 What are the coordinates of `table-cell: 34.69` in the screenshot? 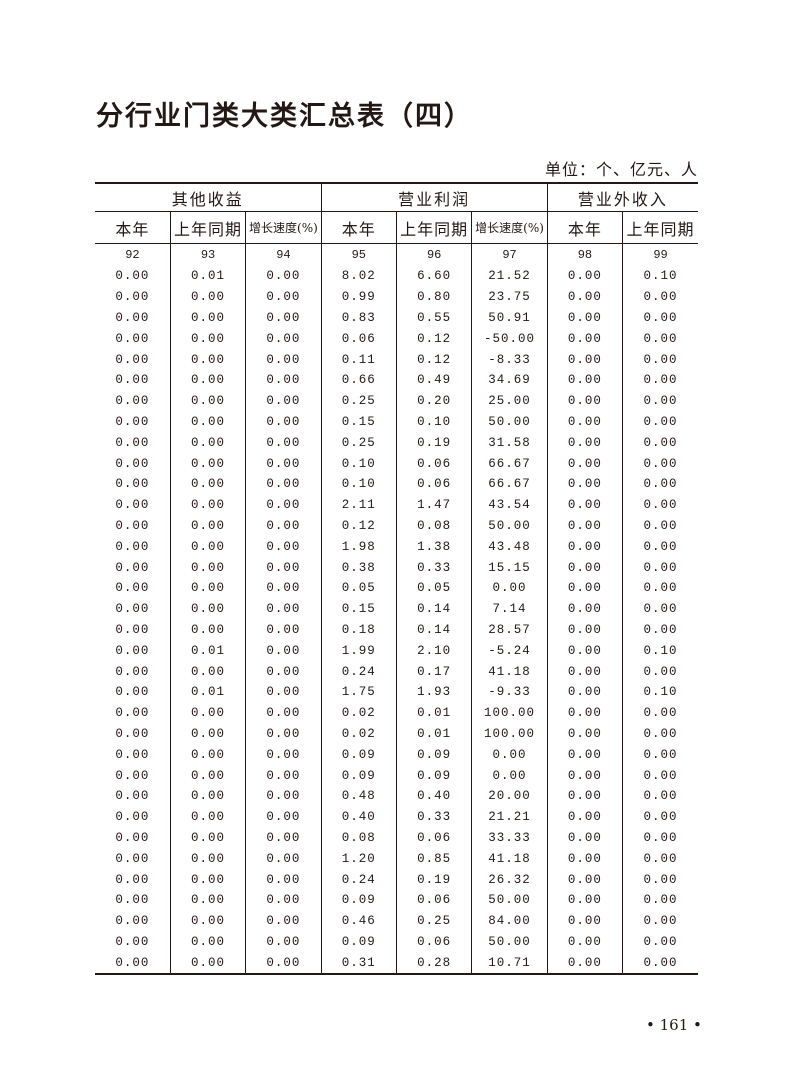 It's located at (509, 380).